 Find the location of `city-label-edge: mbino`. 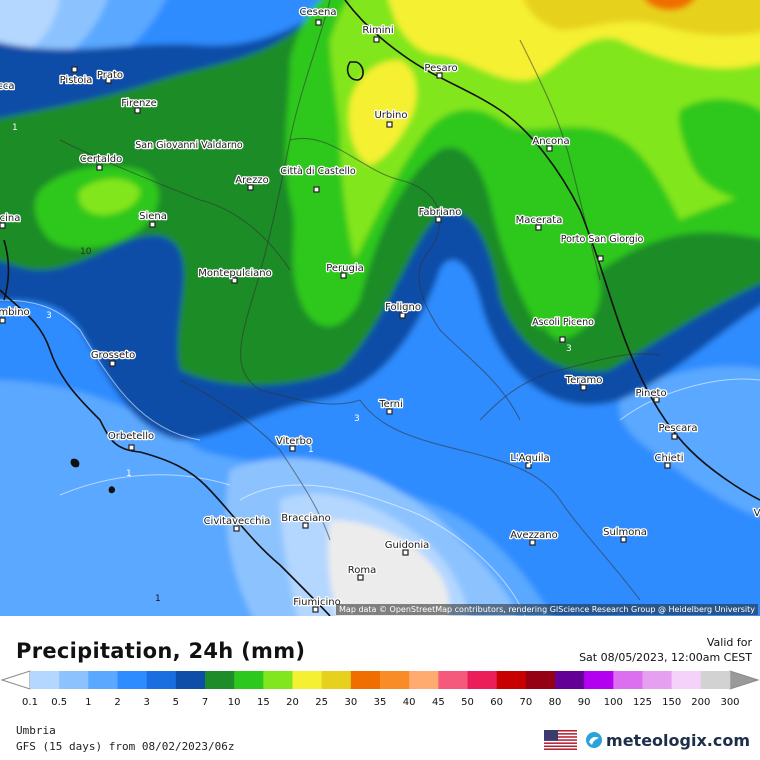

city-label-edge: mbino is located at coordinates (15, 312).